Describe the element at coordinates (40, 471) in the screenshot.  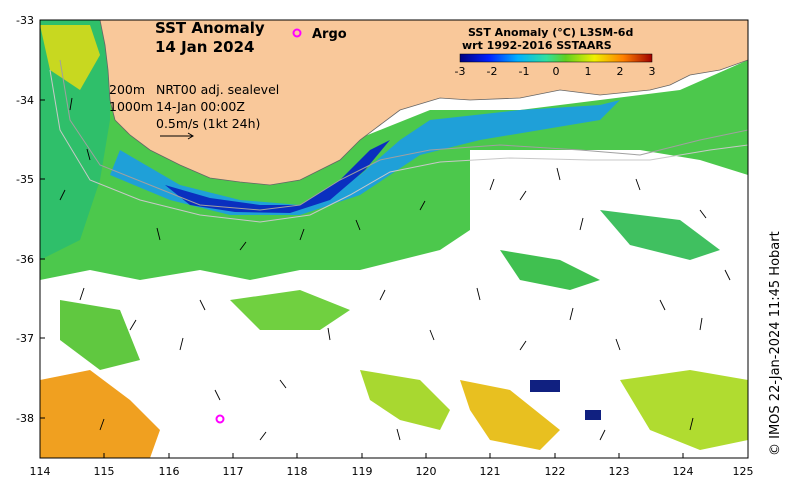
I see `lon-tick: 114` at that location.